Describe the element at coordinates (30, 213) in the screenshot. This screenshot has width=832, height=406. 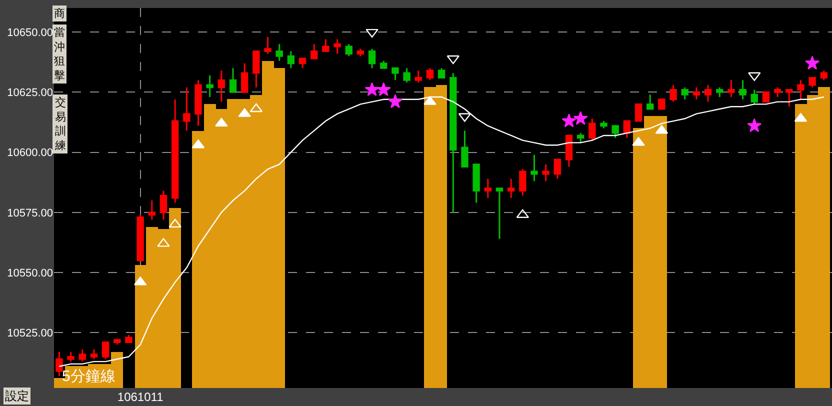
I see `y-tick-label: 10575.00` at that location.